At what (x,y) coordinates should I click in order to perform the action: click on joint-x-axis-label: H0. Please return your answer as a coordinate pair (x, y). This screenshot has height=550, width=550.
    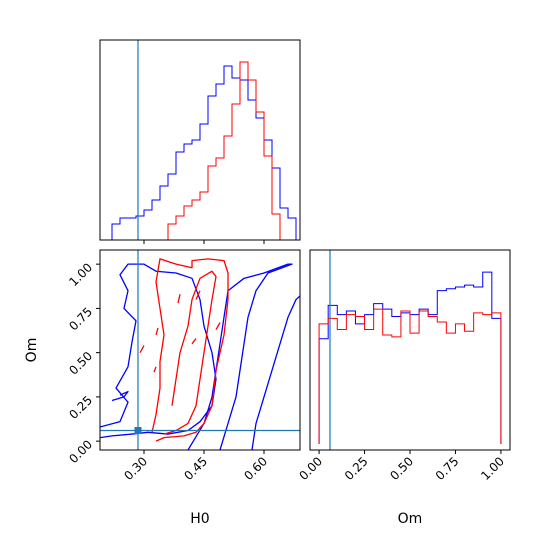
    Looking at the image, I should click on (199, 519).